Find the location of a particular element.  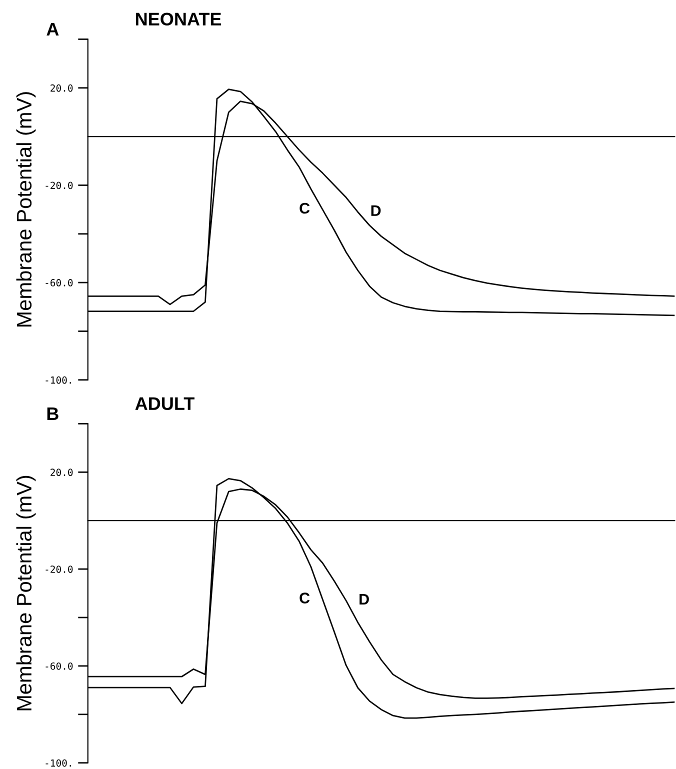

chart-title: ADULT is located at coordinates (164, 403).